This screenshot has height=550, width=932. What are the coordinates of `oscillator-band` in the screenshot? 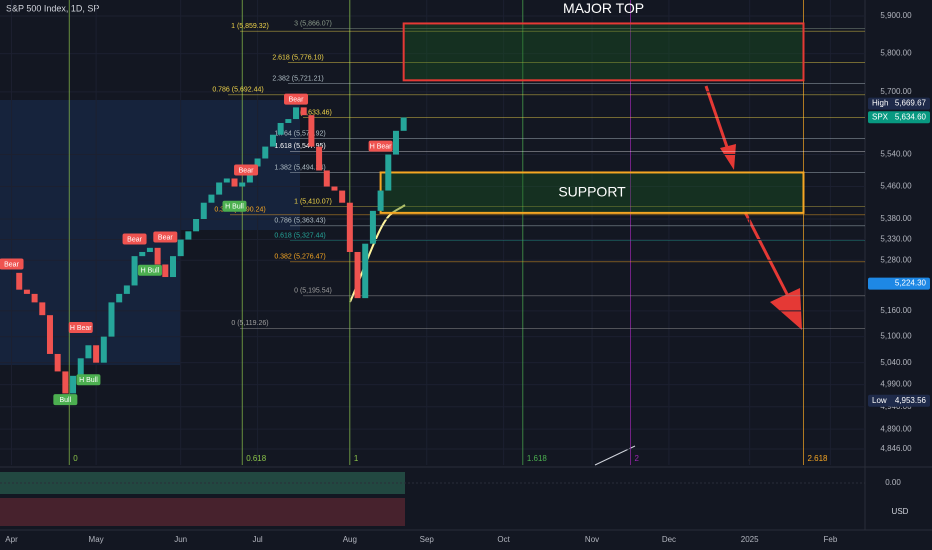 It's located at (202, 483).